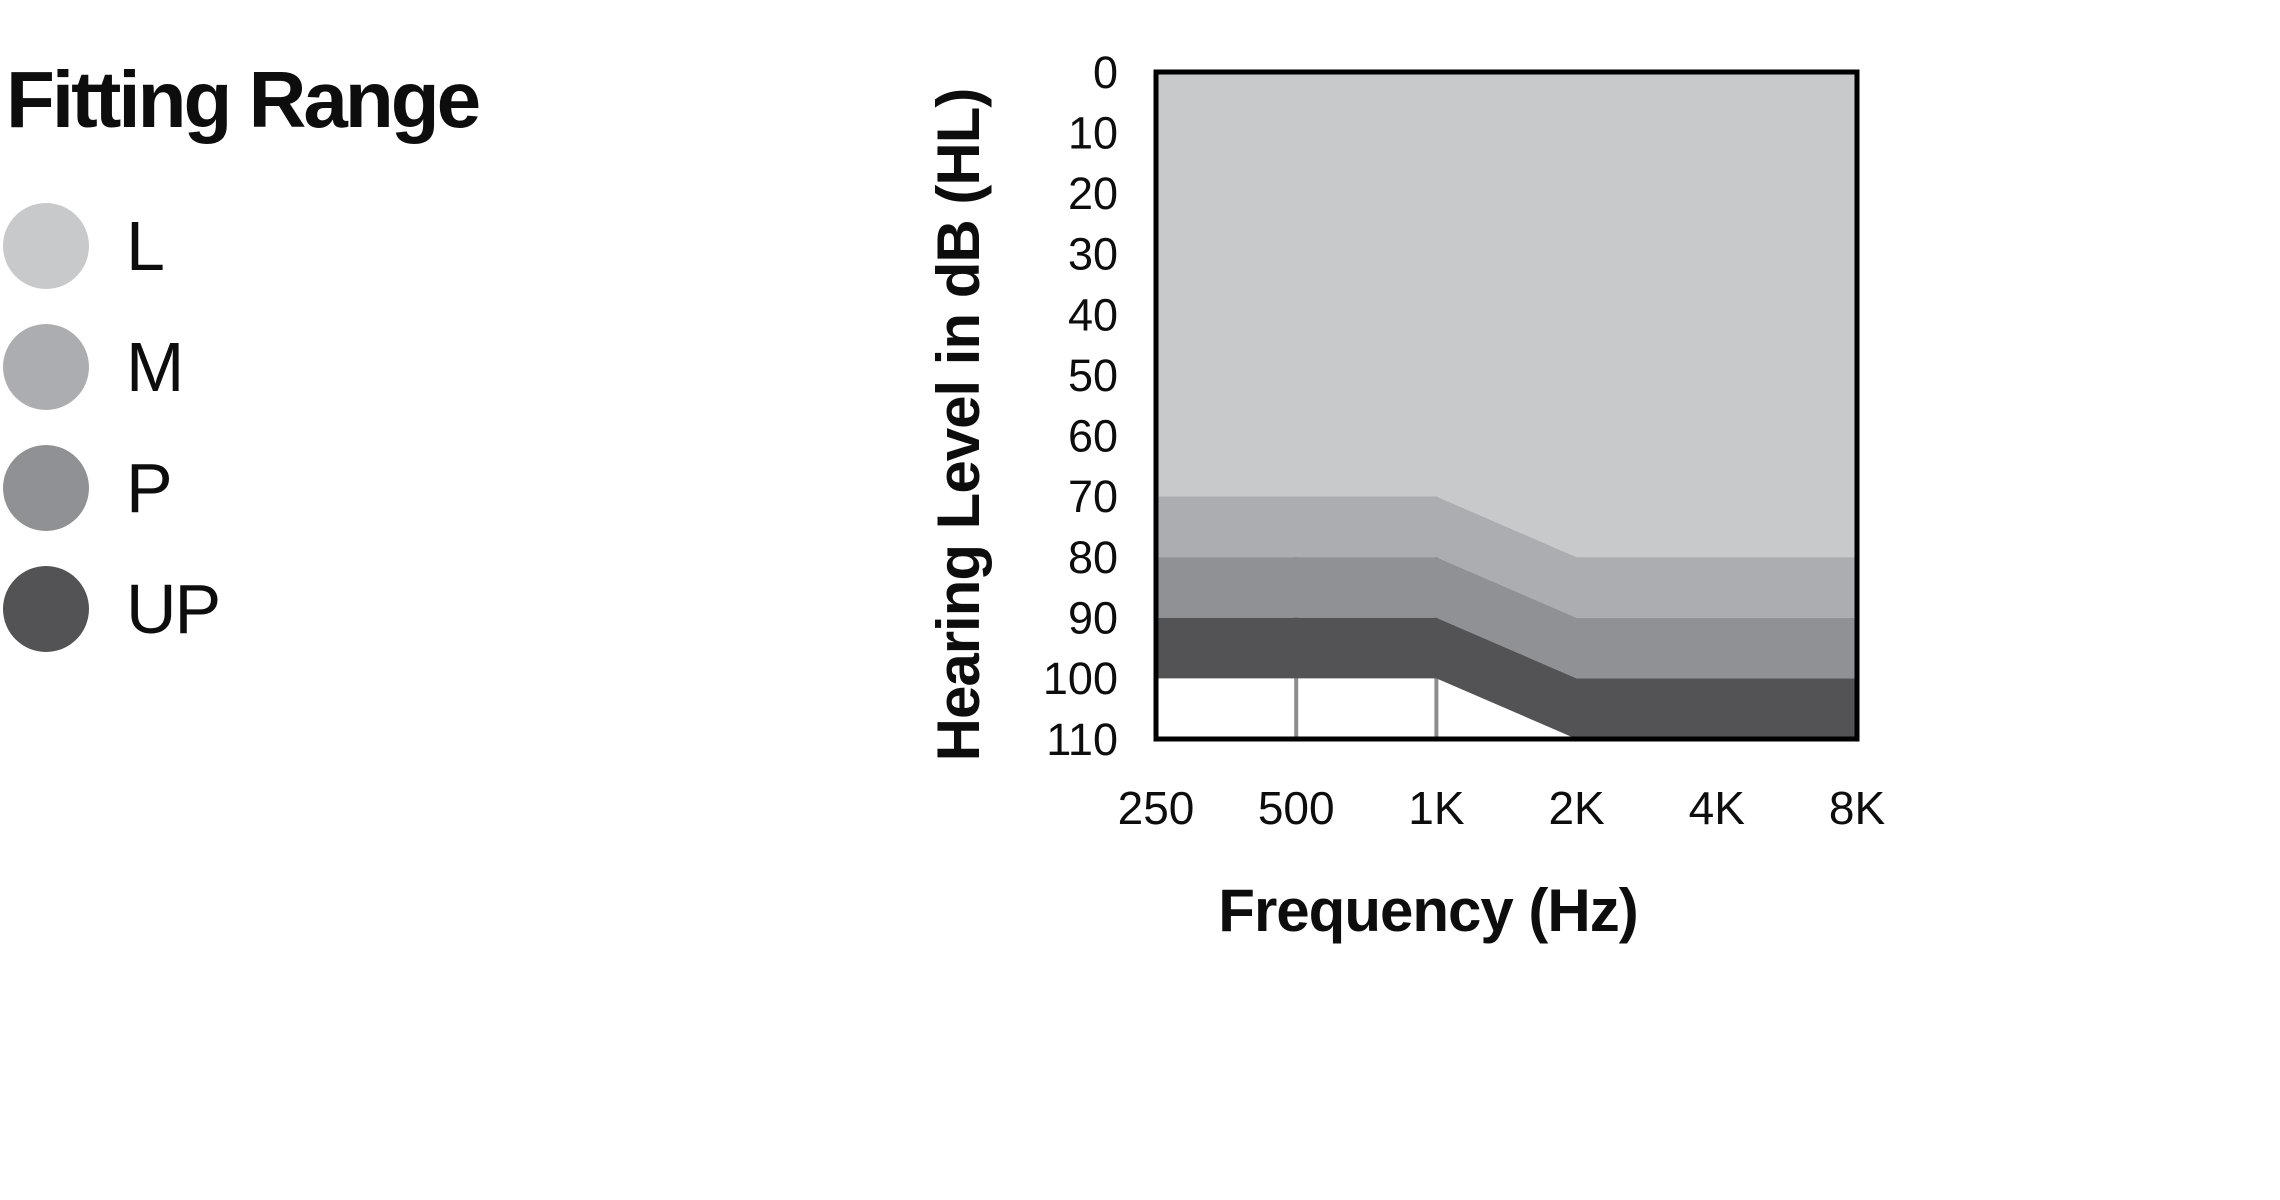  What do you see at coordinates (1093, 254) in the screenshot?
I see `y-tick-label-30: 30` at bounding box center [1093, 254].